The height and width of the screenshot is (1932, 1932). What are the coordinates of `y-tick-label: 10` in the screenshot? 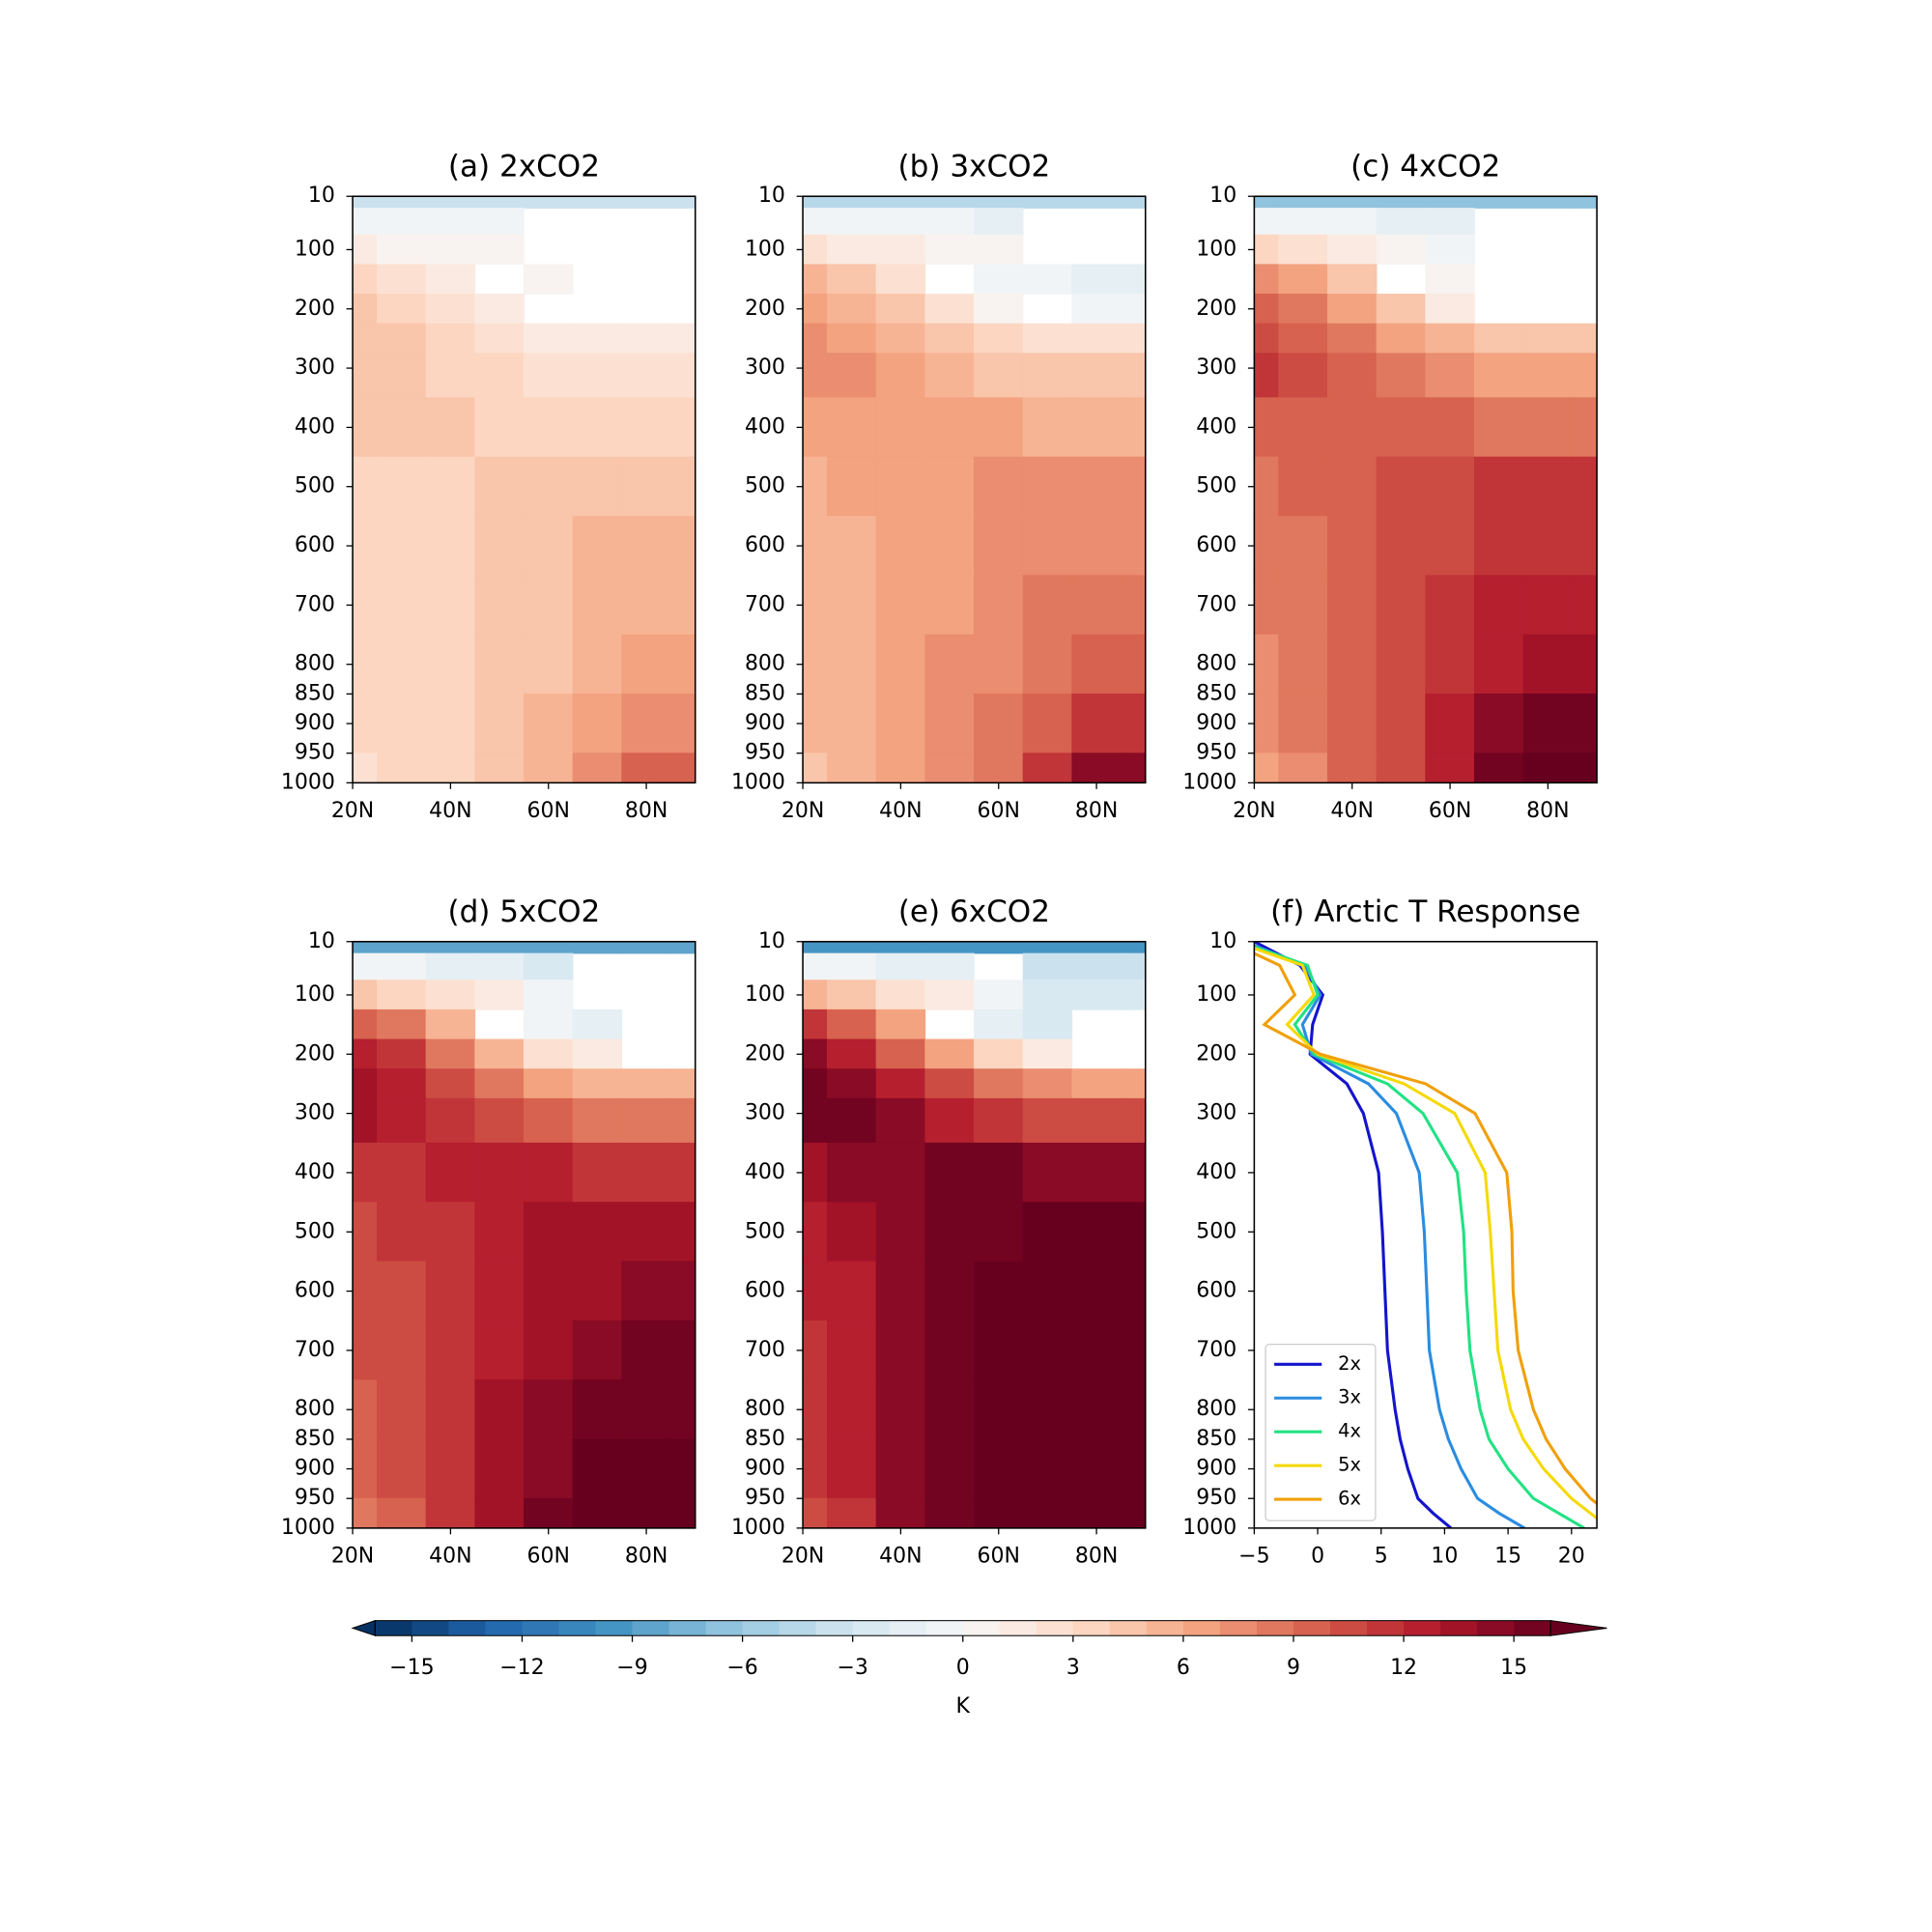 It's located at (771, 941).